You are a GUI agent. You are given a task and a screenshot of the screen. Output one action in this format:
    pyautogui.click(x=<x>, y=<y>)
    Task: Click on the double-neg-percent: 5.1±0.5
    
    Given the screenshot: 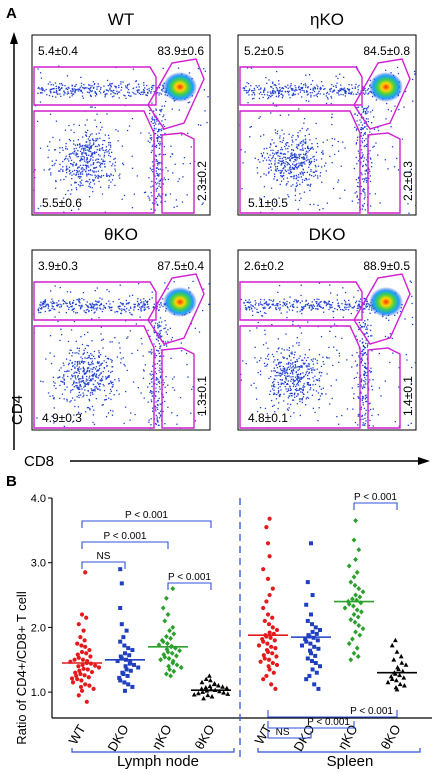 What is the action you would take?
    pyautogui.click(x=268, y=203)
    